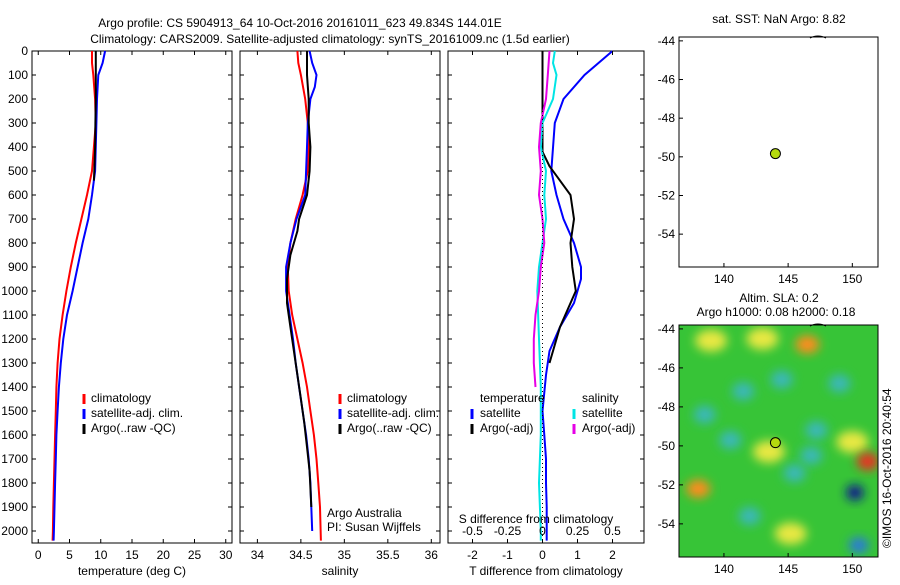 Image resolution: width=900 pixels, height=585 pixels. I want to click on x-axis-label: temperature (deg C), so click(132, 571).